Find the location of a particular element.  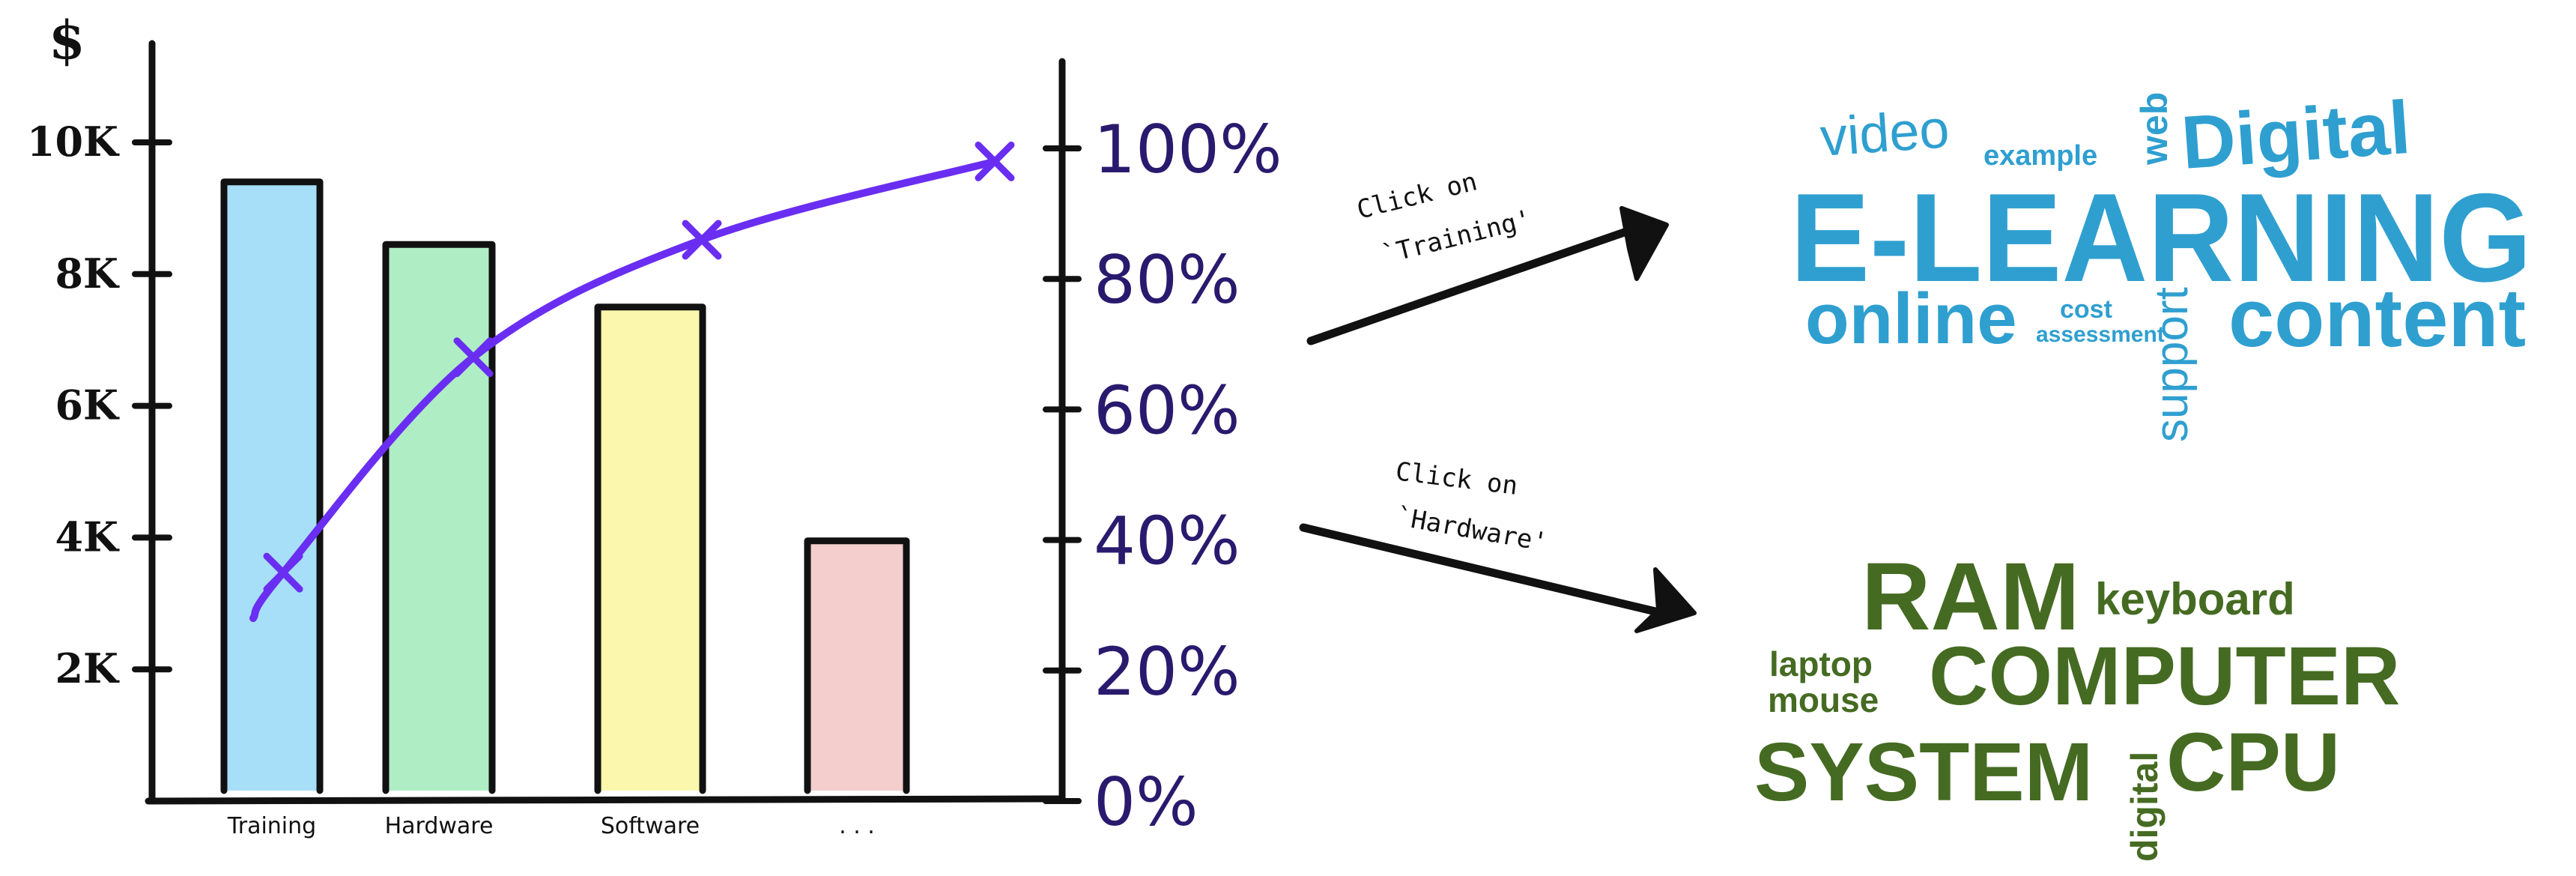

word-online: online is located at coordinates (1911, 319).